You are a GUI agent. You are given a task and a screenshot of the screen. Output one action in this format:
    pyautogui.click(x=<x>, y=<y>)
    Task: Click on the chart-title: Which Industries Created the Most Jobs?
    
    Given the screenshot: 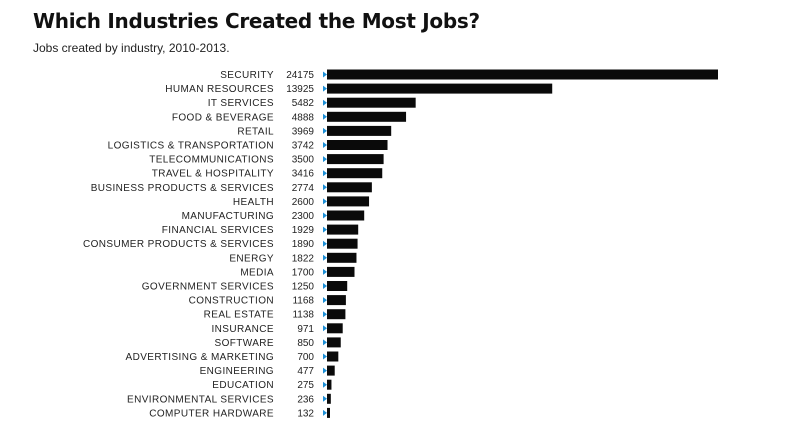 What is the action you would take?
    pyautogui.click(x=256, y=21)
    